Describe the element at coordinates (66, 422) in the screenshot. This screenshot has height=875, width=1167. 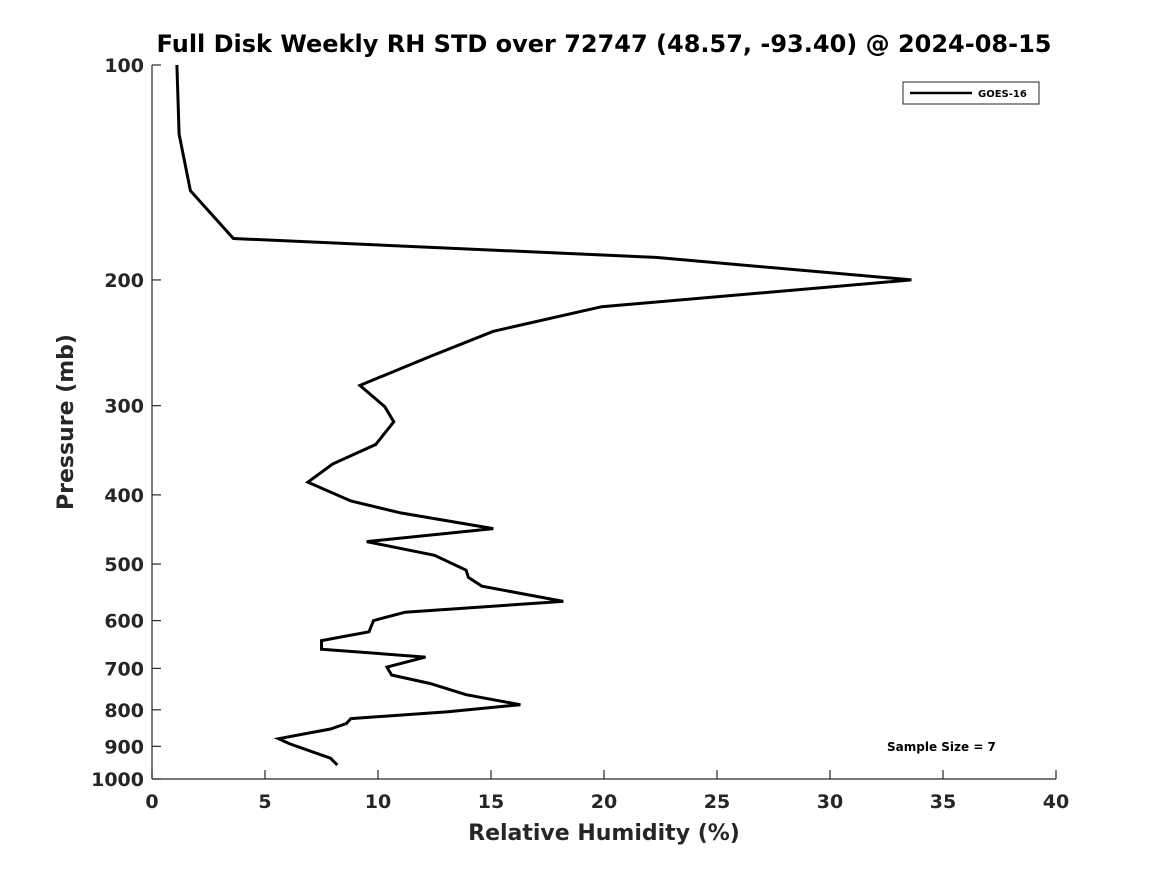
I see `y-axis-label: Pressure (mb)` at that location.